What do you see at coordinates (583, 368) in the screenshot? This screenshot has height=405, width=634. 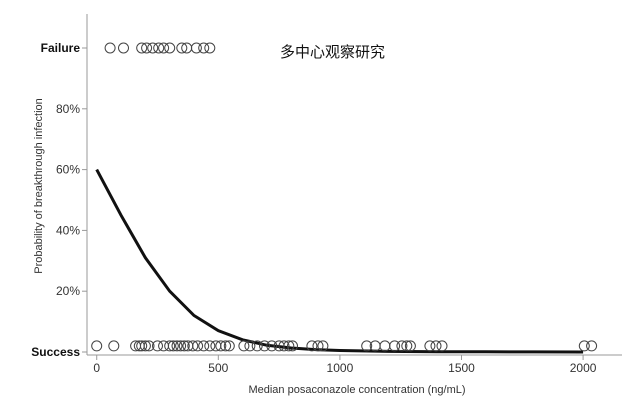 I see `x-tick-label: 2000` at bounding box center [583, 368].